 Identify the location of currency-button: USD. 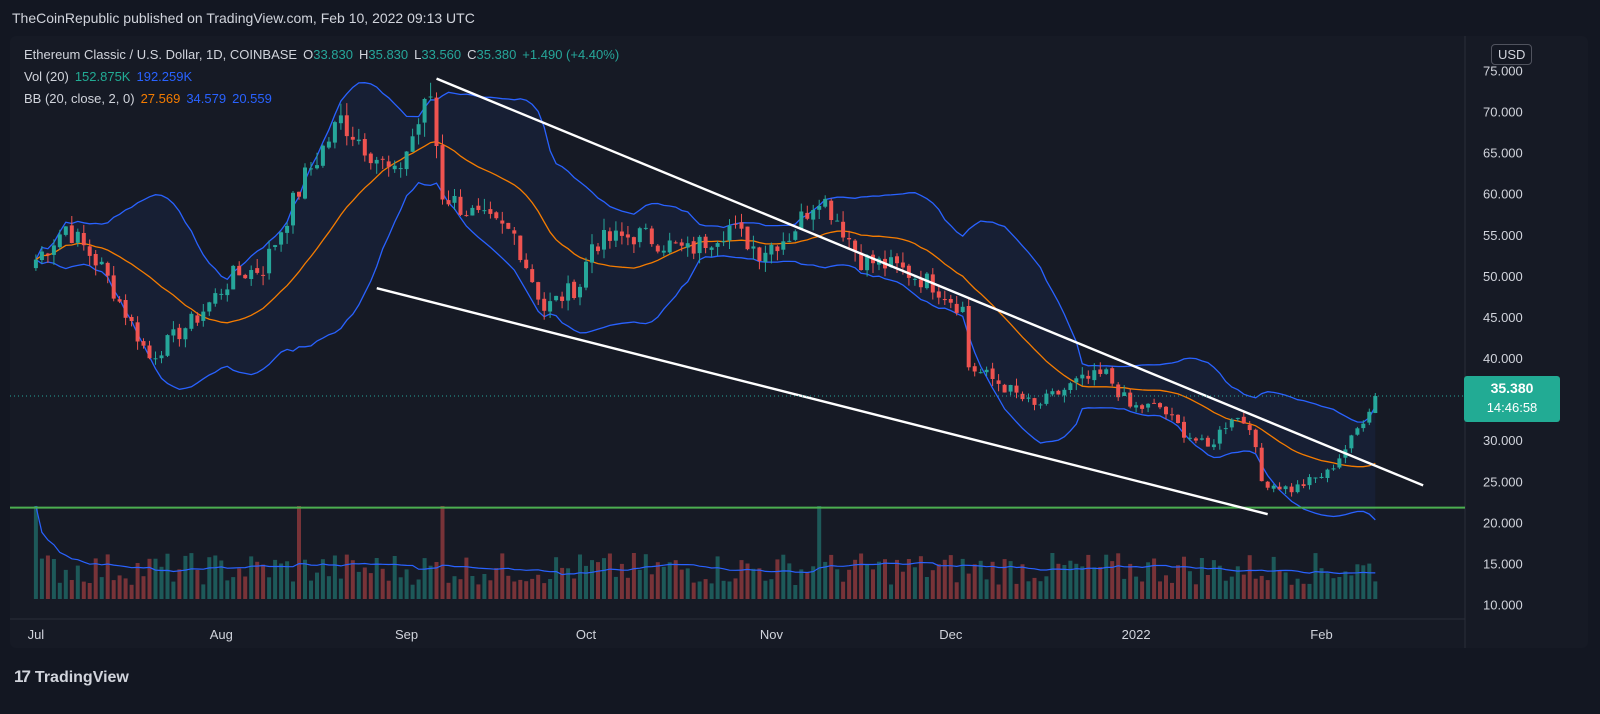
(1512, 54).